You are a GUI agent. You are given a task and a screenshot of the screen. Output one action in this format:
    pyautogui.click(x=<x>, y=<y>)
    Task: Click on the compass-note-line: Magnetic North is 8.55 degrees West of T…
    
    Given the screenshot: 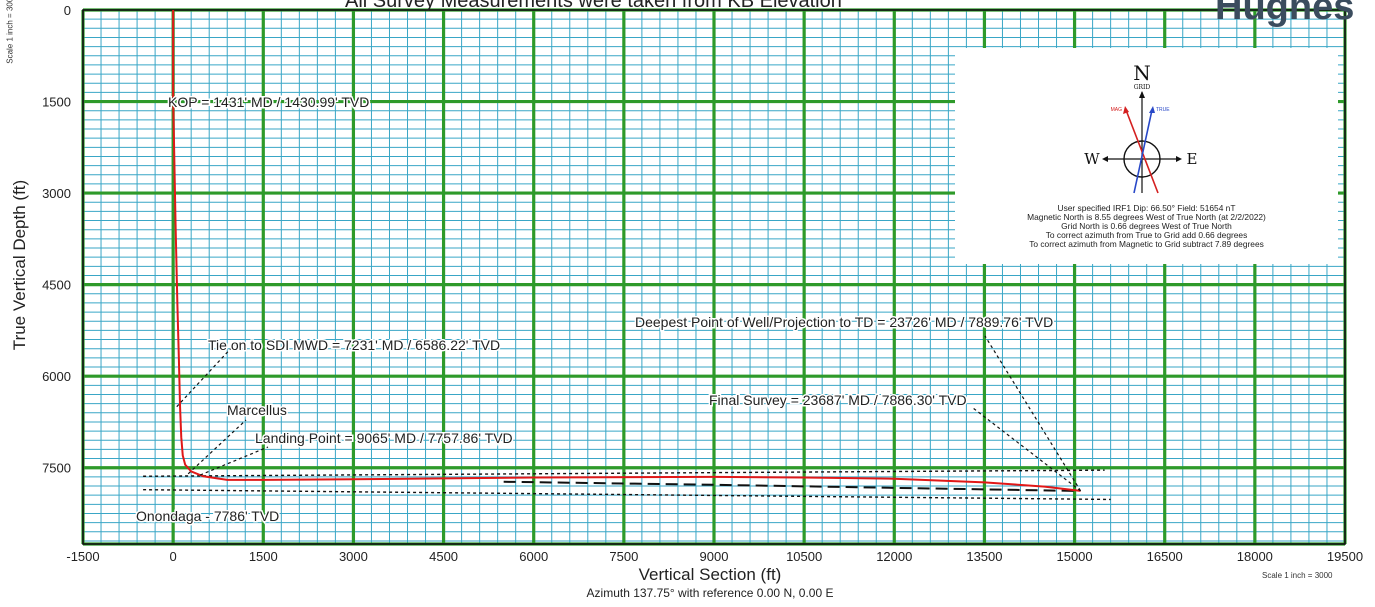 What is the action you would take?
    pyautogui.click(x=1146, y=217)
    